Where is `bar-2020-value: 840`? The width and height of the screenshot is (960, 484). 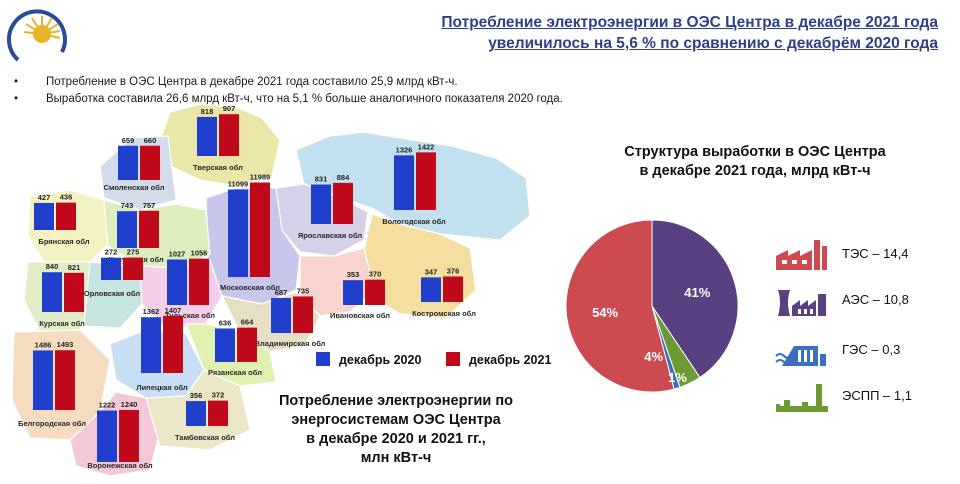 bar-2020-value: 840 is located at coordinates (52, 266).